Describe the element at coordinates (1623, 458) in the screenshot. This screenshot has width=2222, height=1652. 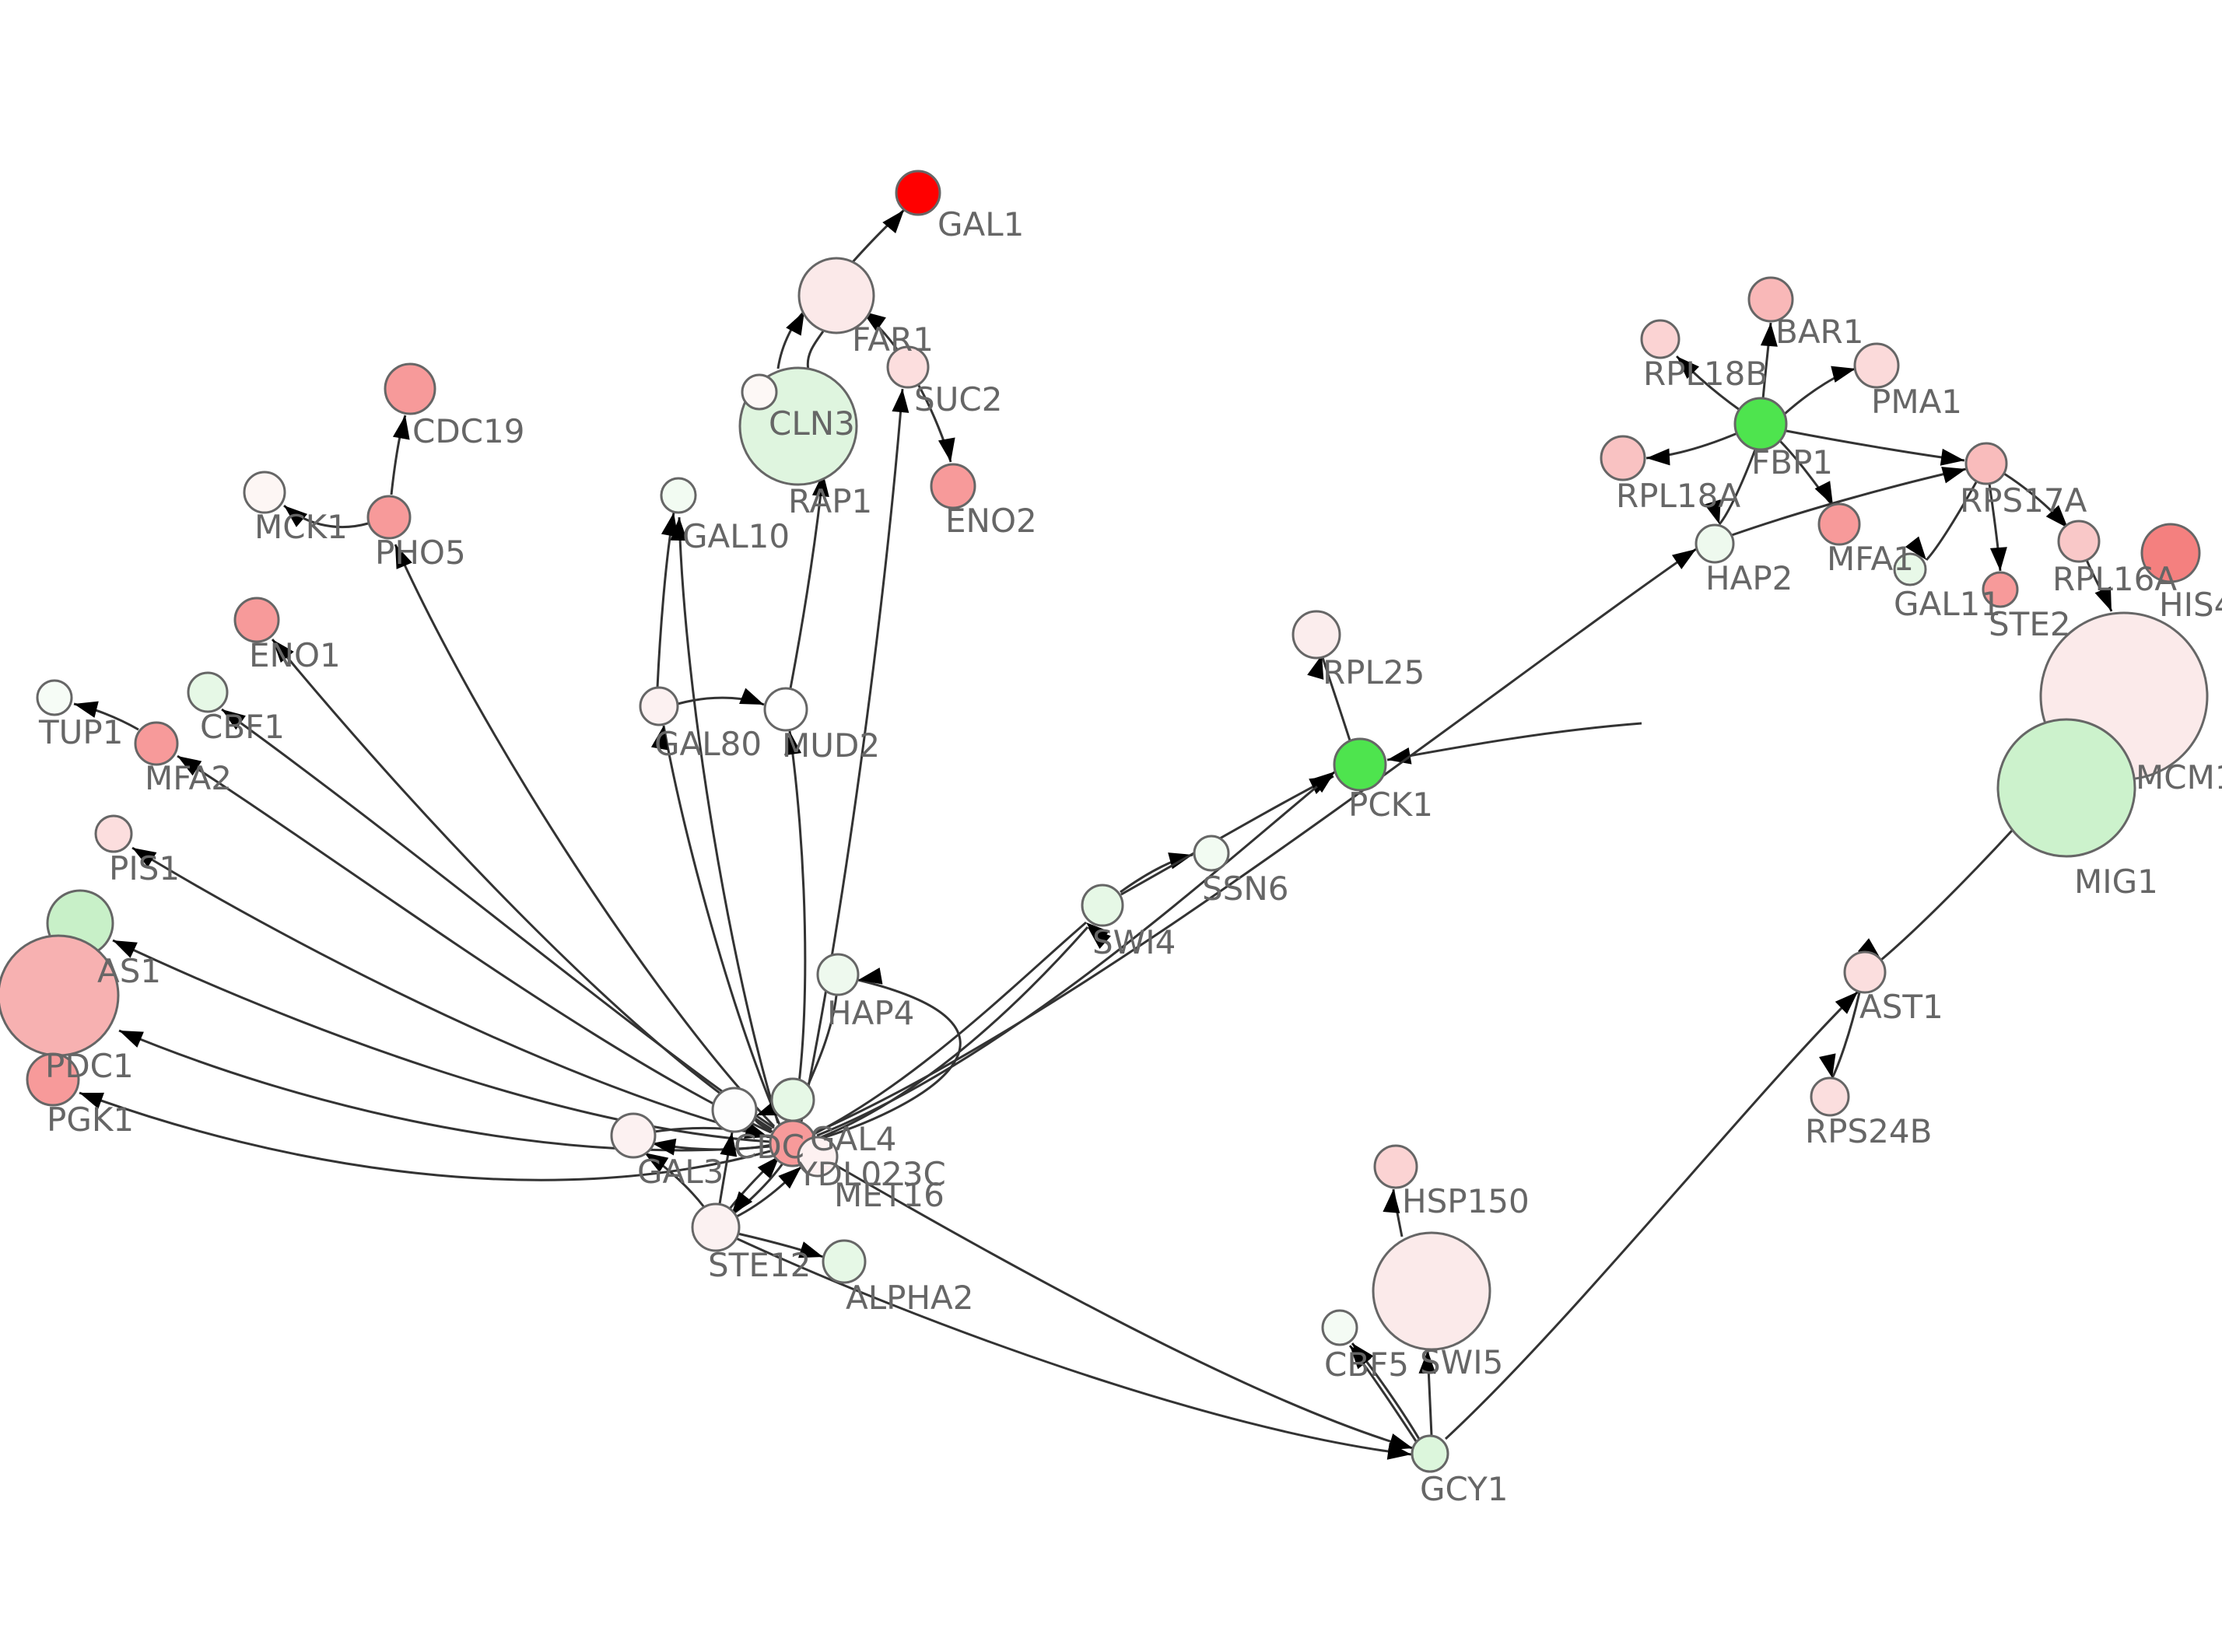
I see `gene-node-rpl18a` at that location.